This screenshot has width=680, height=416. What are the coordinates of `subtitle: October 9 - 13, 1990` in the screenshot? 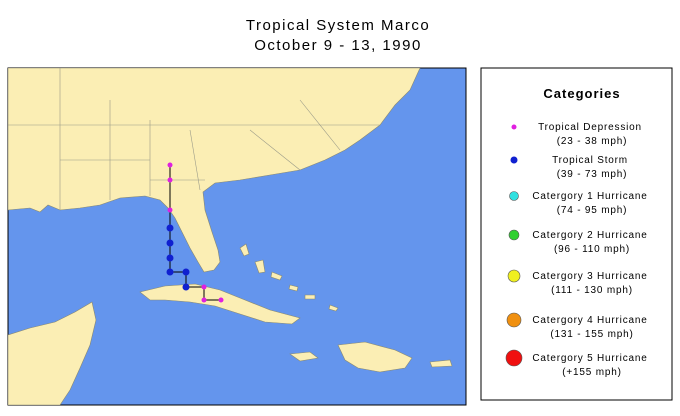 It's located at (338, 45).